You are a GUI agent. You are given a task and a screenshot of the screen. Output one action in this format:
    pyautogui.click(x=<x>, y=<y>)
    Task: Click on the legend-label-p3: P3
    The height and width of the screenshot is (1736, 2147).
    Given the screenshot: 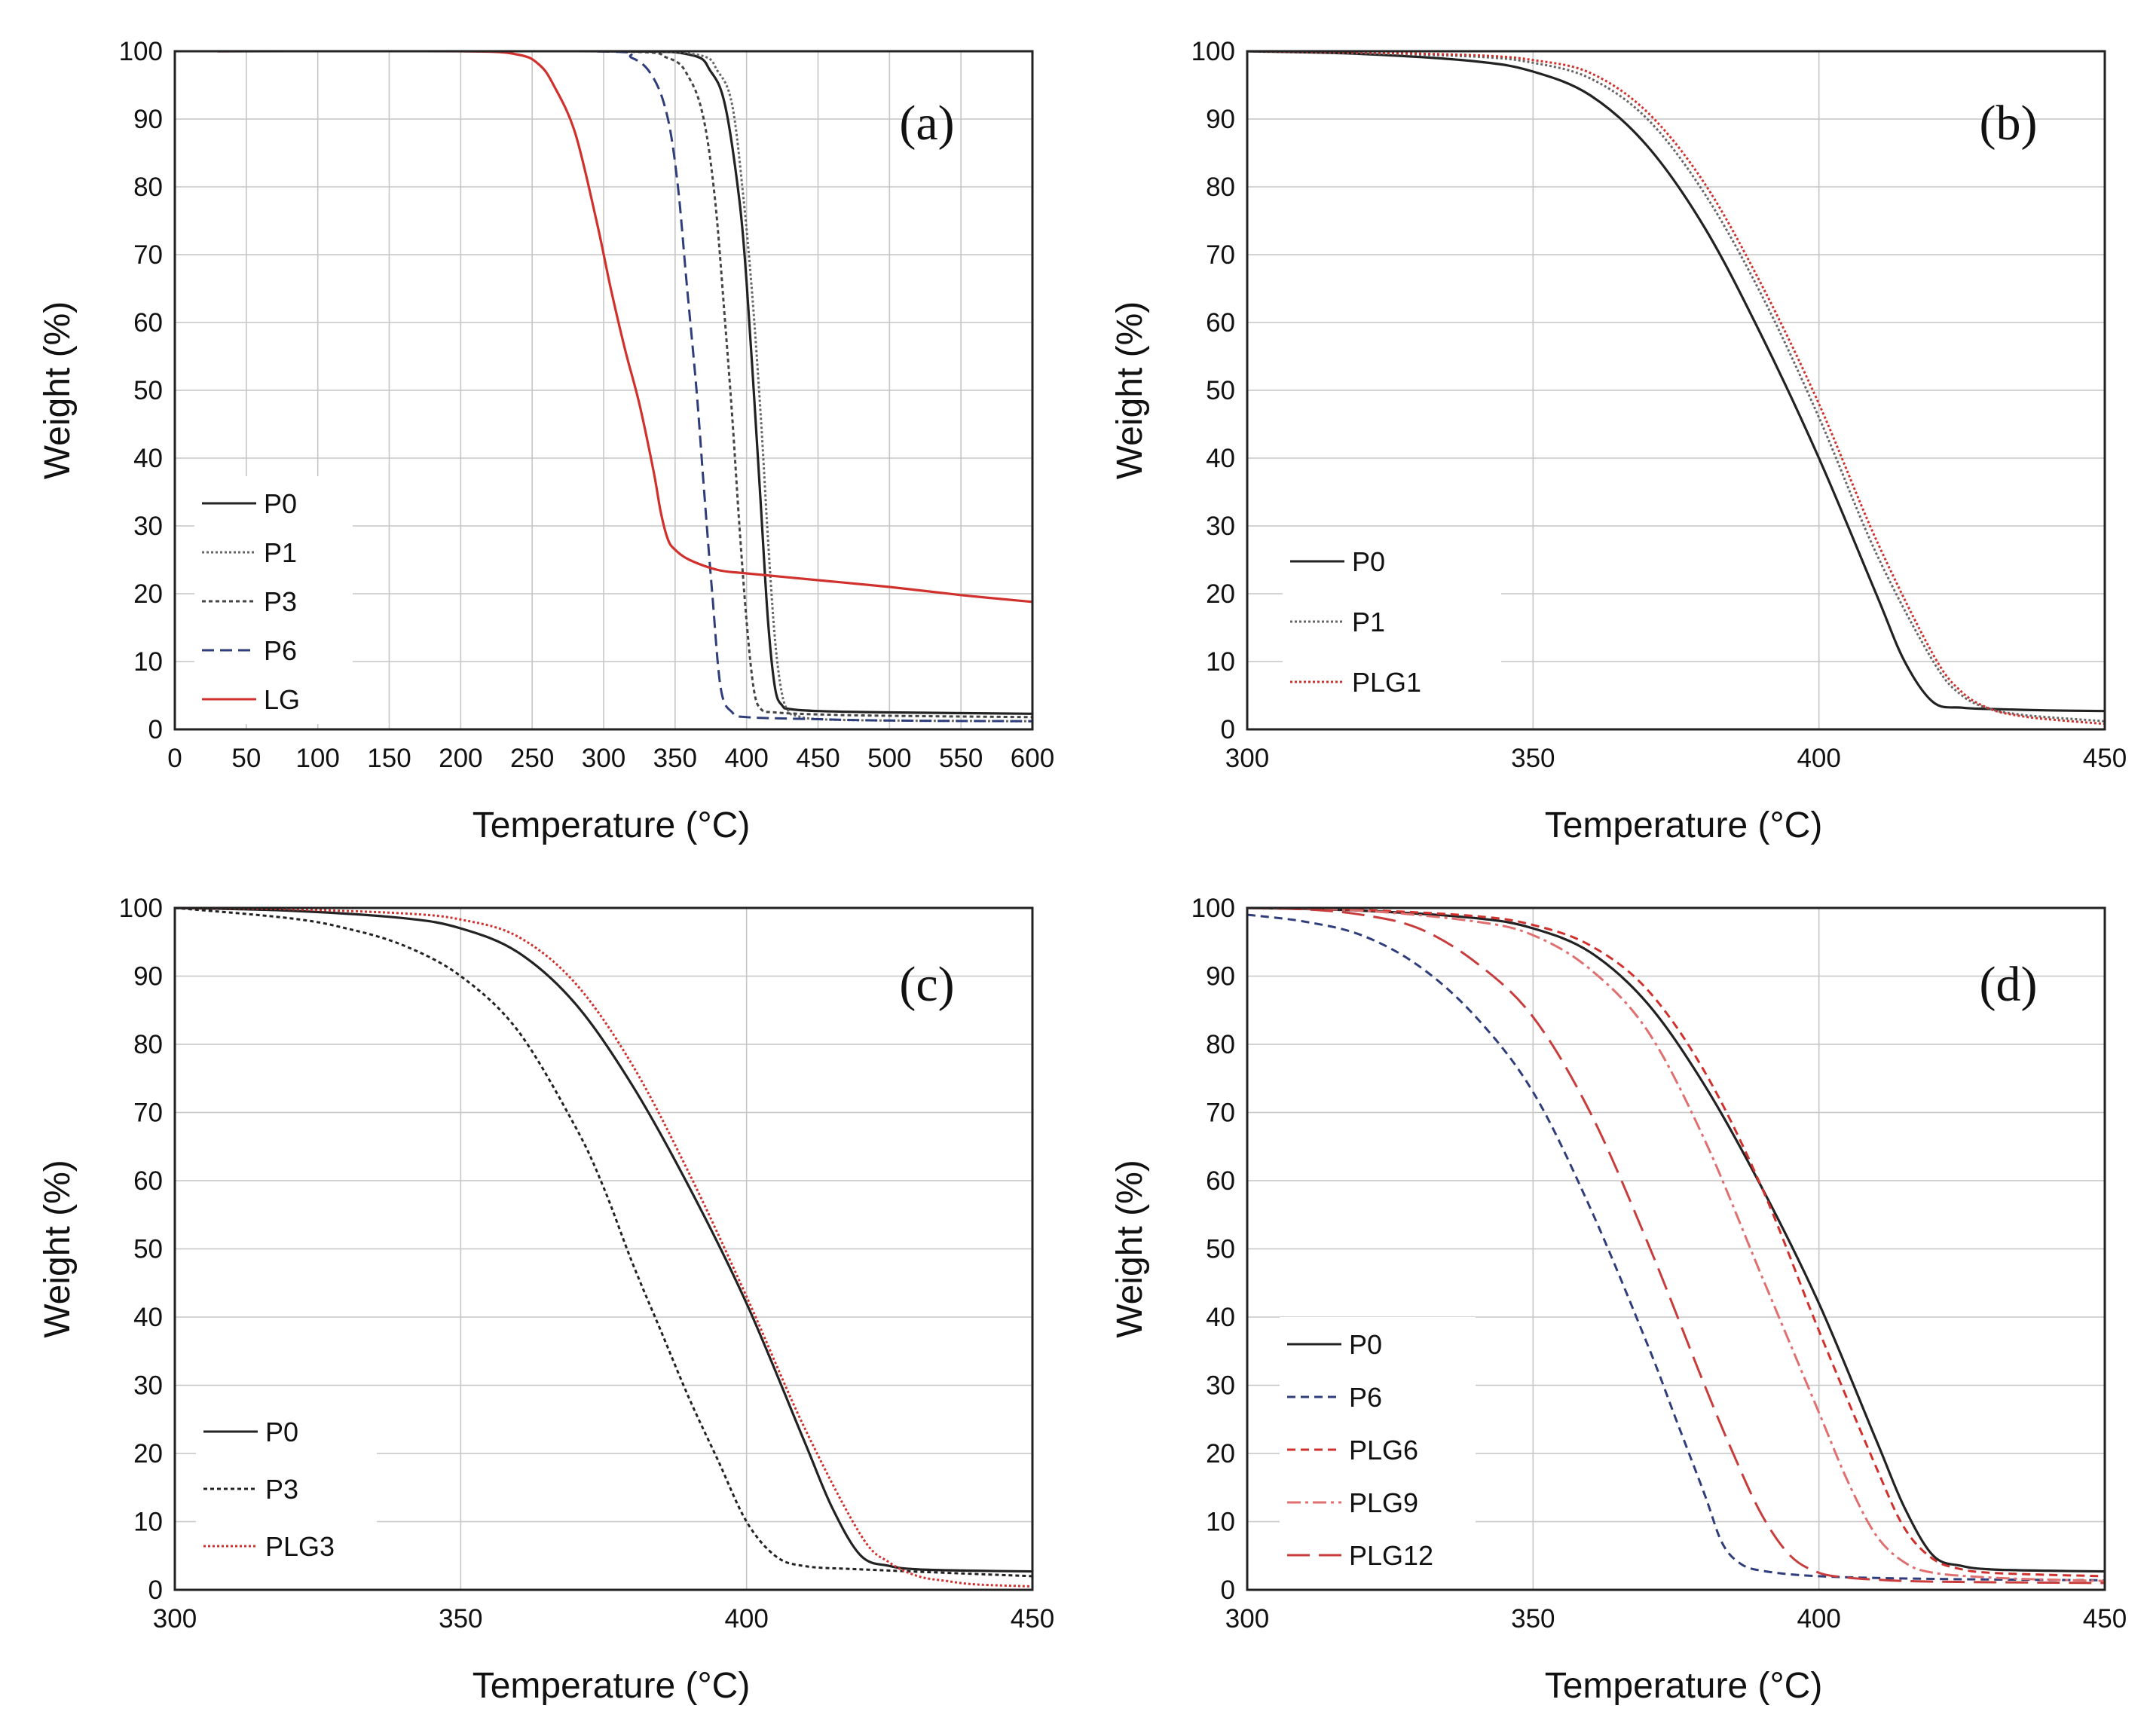 What is the action you would take?
    pyautogui.click(x=281, y=1489)
    